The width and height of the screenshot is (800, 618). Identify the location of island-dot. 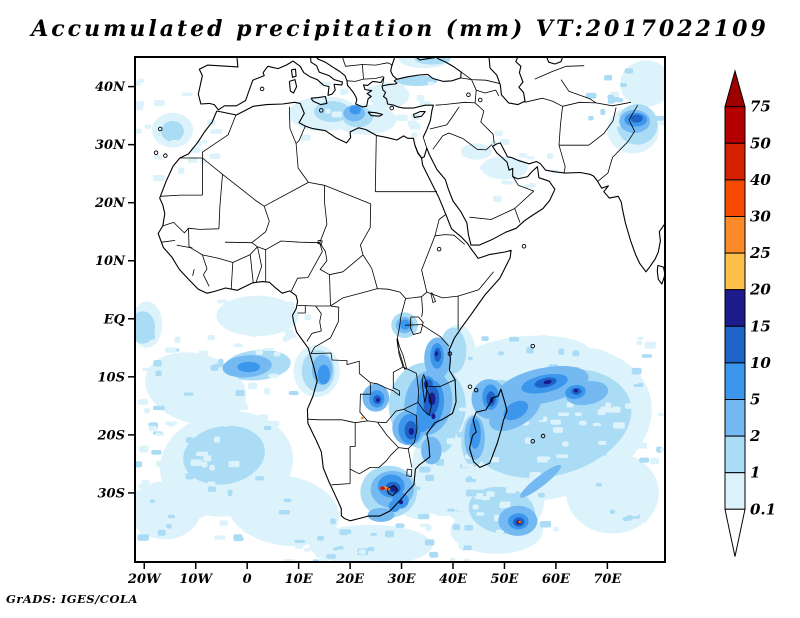
(476, 390).